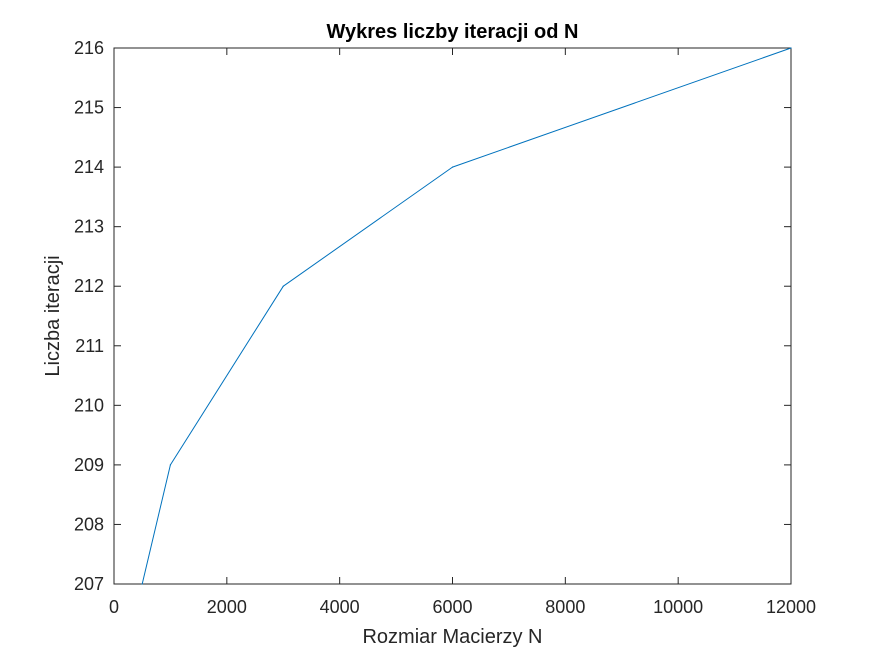 The image size is (875, 656). I want to click on y-axis-label: Liczba iteracji, so click(53, 315).